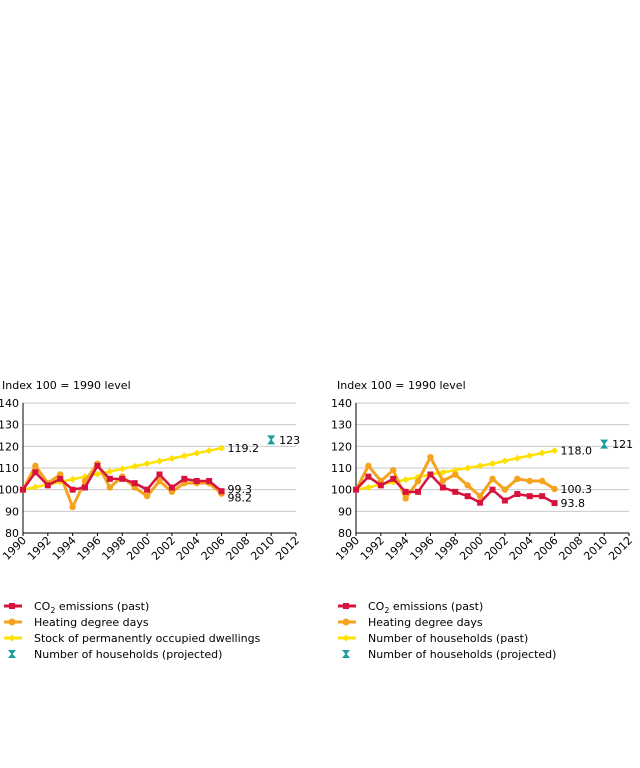 Image resolution: width=640 pixels, height=768 pixels. I want to click on end-value-label: 99.3, so click(240, 489).